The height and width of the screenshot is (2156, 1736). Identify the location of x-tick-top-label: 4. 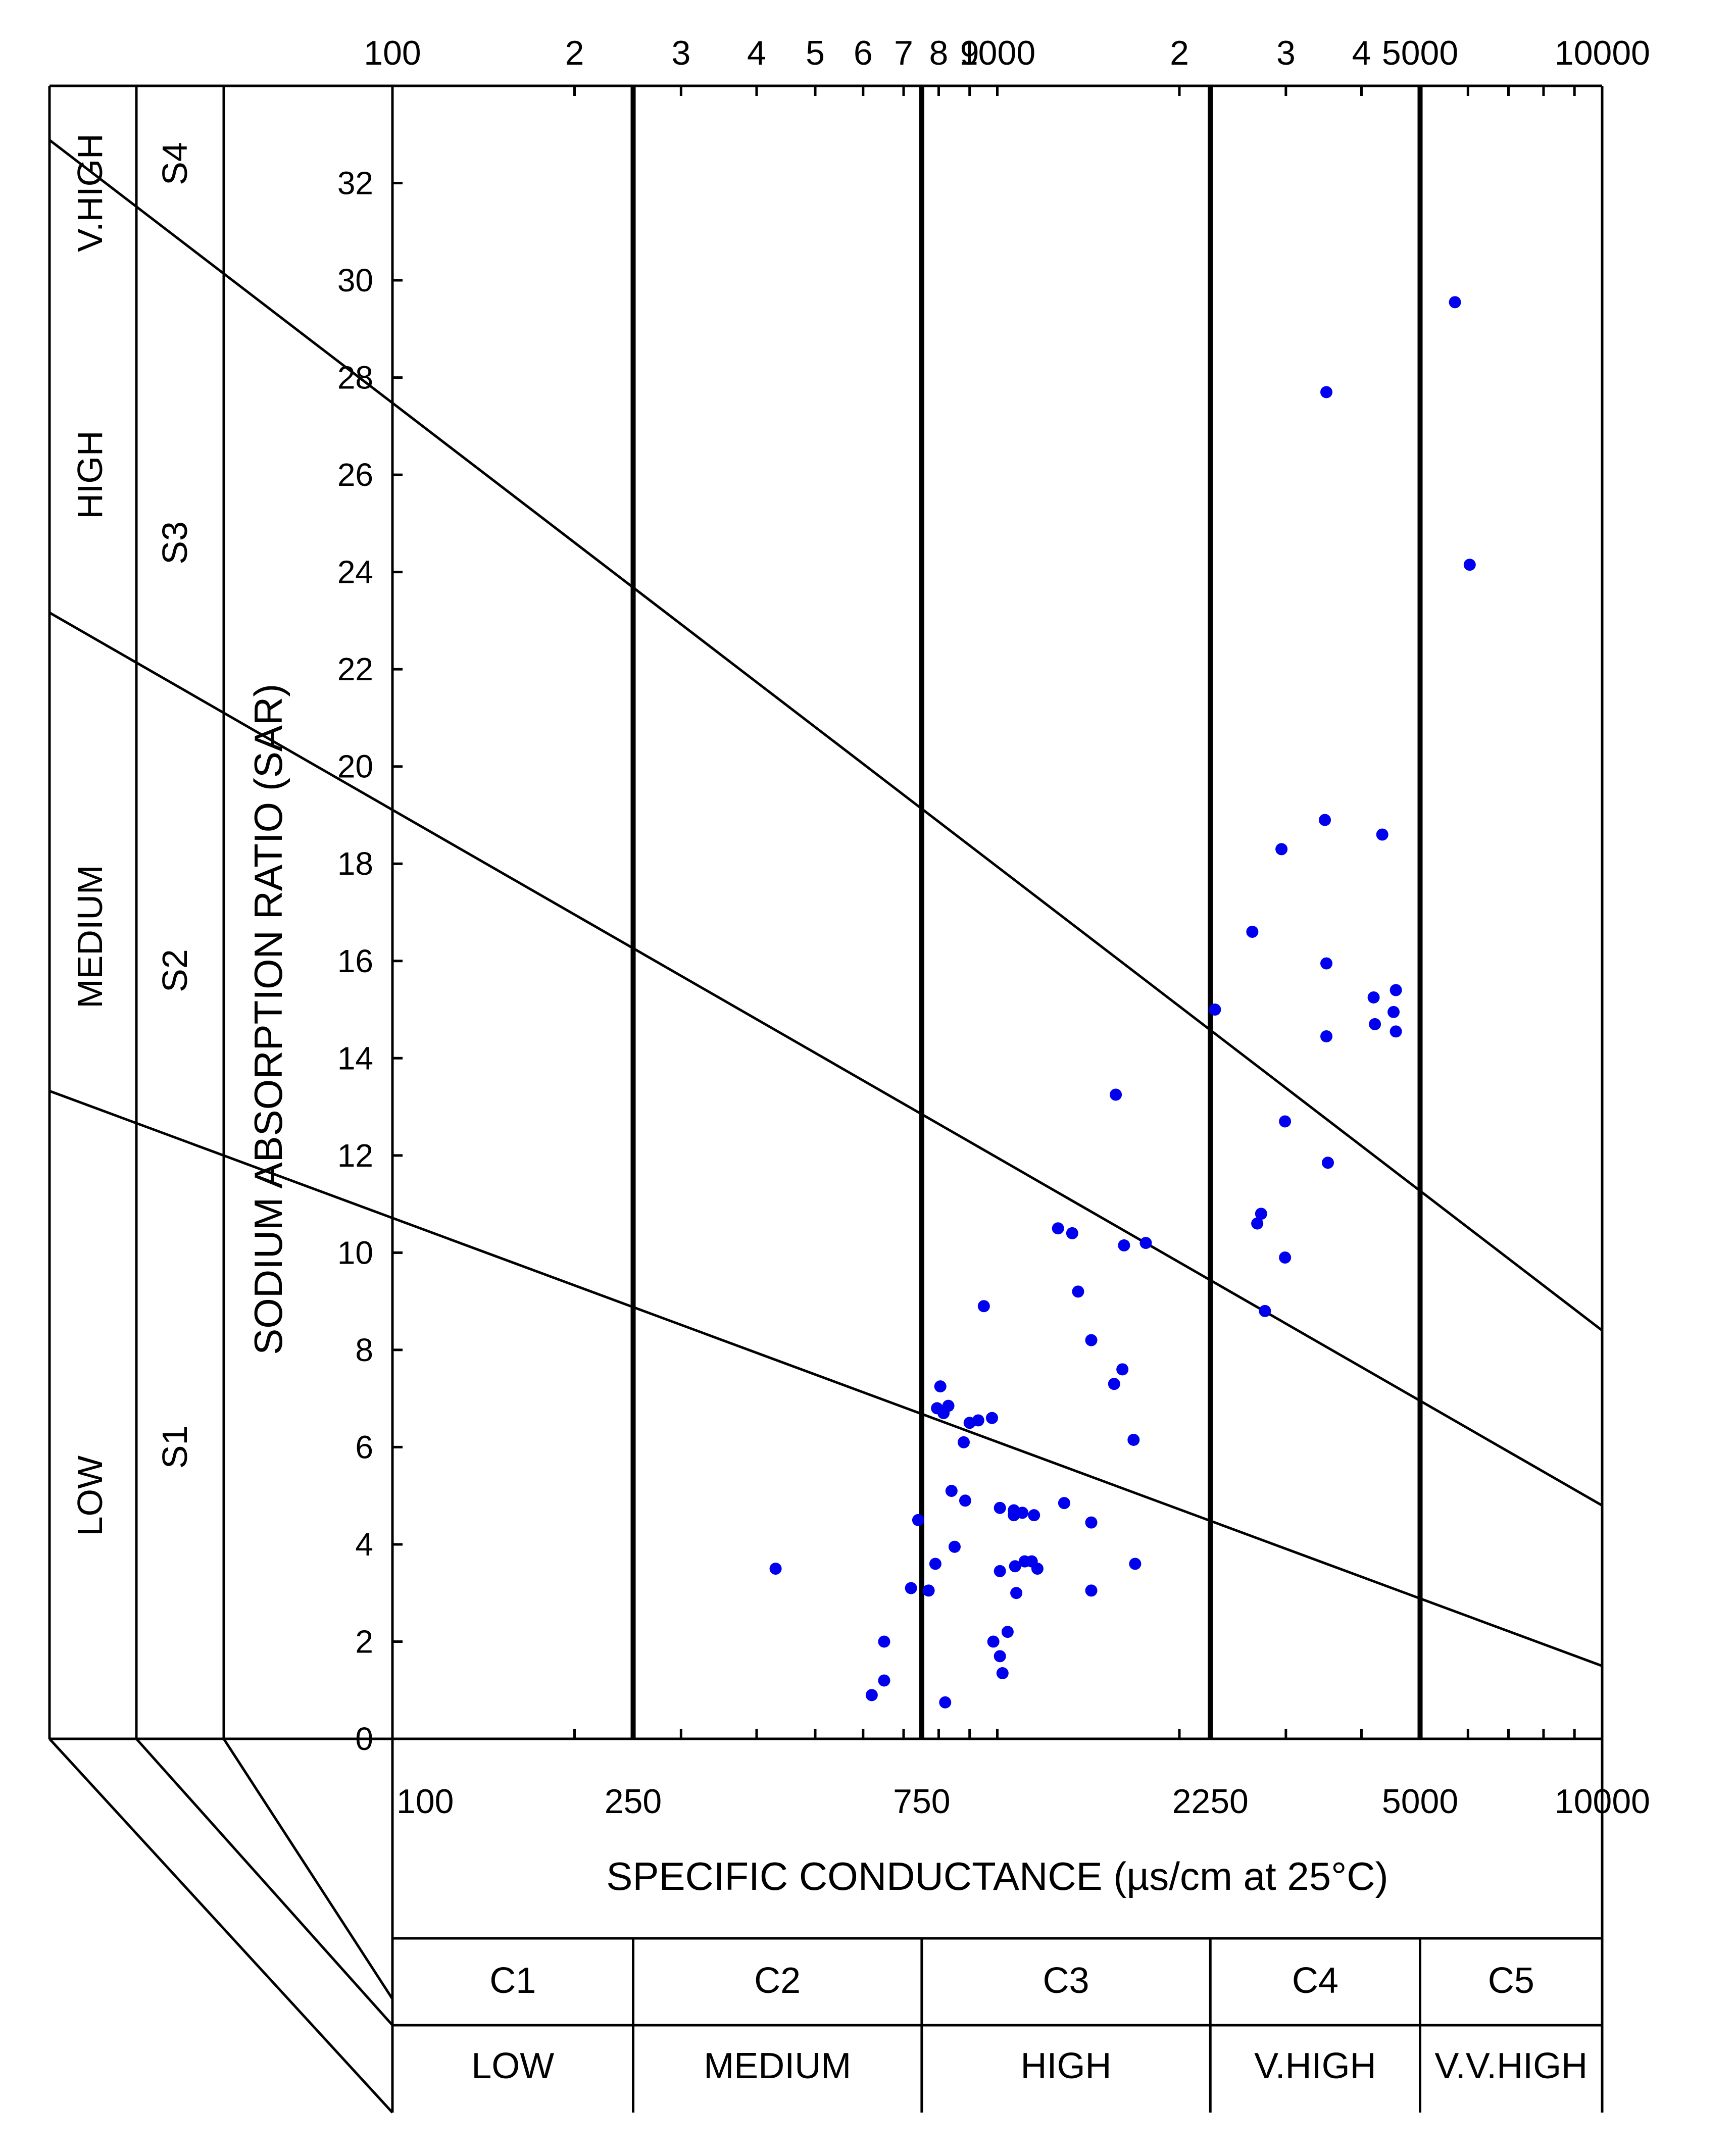
(1361, 53).